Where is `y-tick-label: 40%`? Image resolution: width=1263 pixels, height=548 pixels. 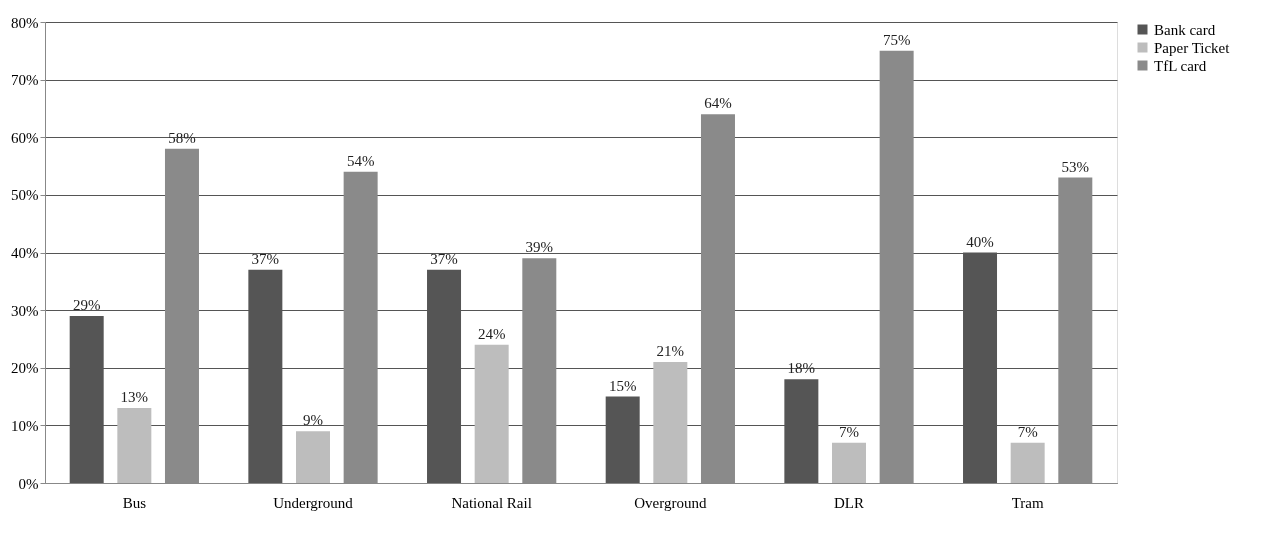 y-tick-label: 40% is located at coordinates (25, 253).